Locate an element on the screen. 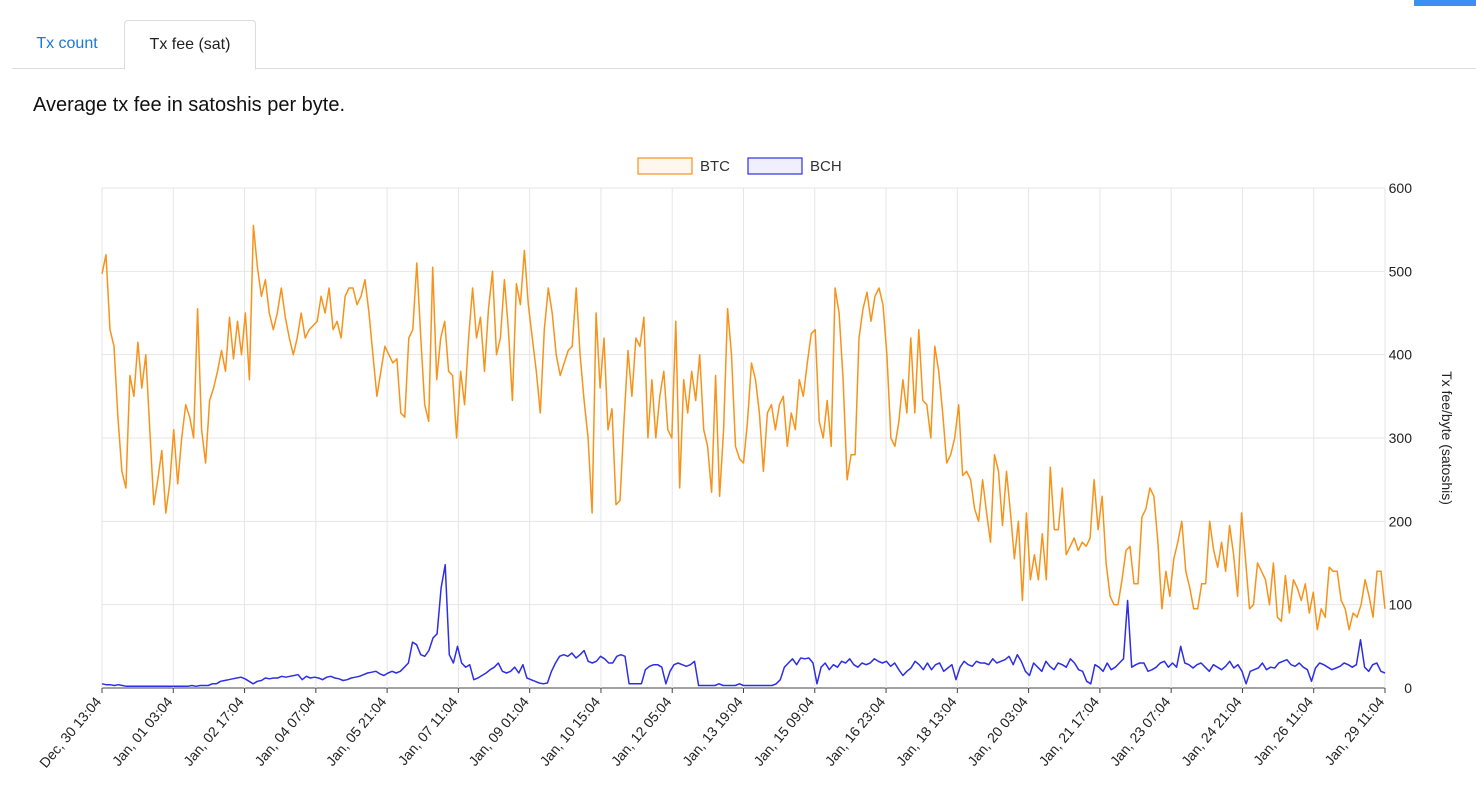  x-tick-label: Jan, 01 03:04 is located at coordinates (142, 730).